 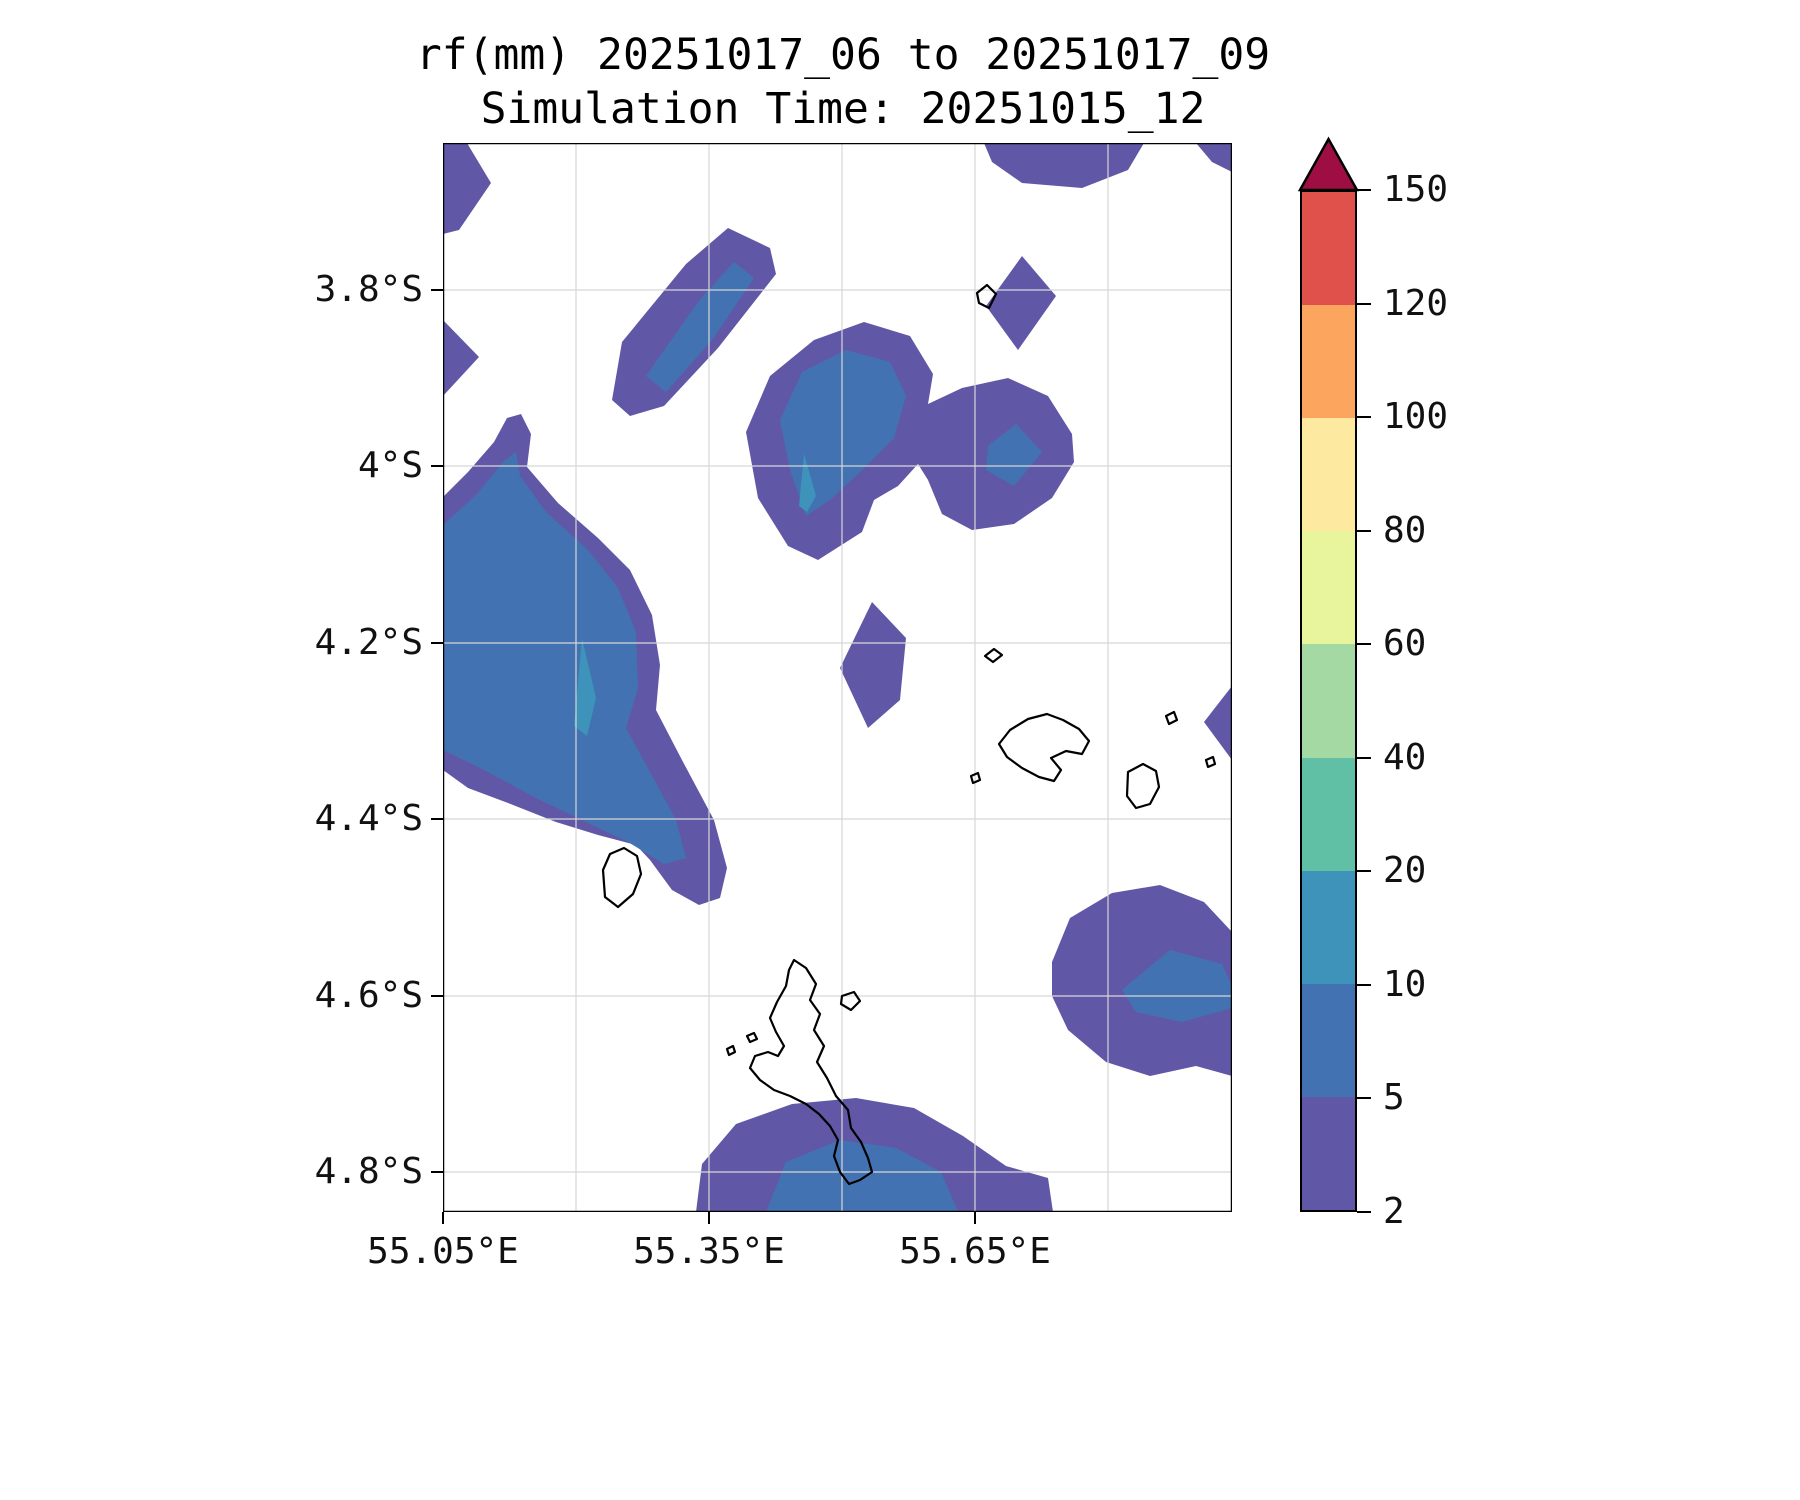 What do you see at coordinates (1064, 165) in the screenshot?
I see `contour-region-north-band` at bounding box center [1064, 165].